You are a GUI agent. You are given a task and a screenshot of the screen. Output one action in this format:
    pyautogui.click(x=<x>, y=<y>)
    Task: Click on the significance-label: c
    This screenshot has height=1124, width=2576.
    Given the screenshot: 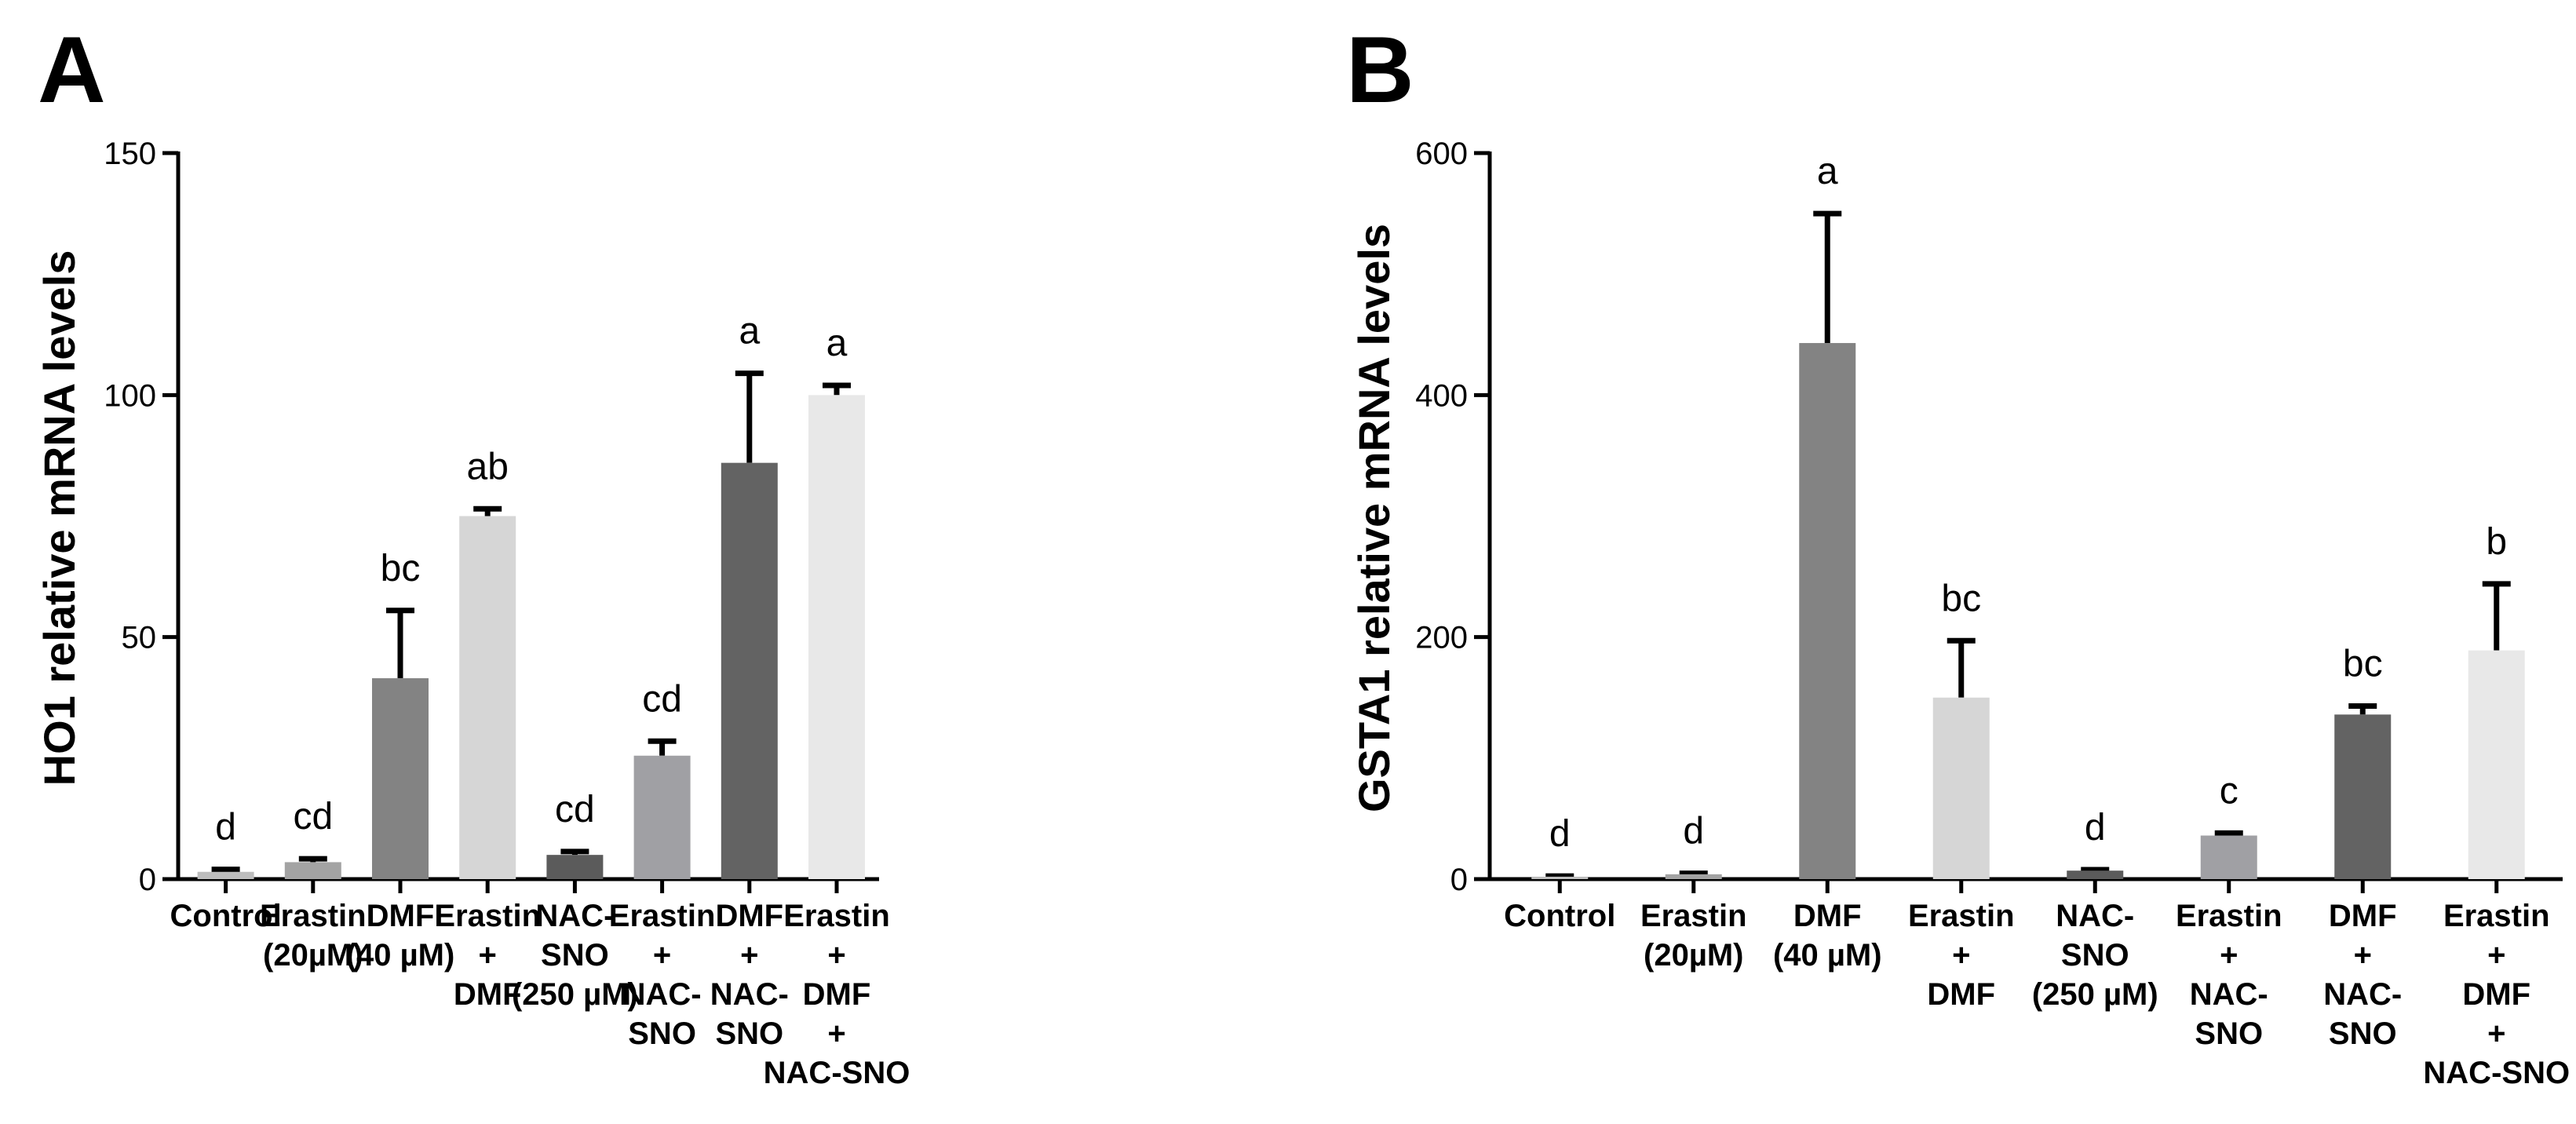 What is the action you would take?
    pyautogui.click(x=2229, y=791)
    